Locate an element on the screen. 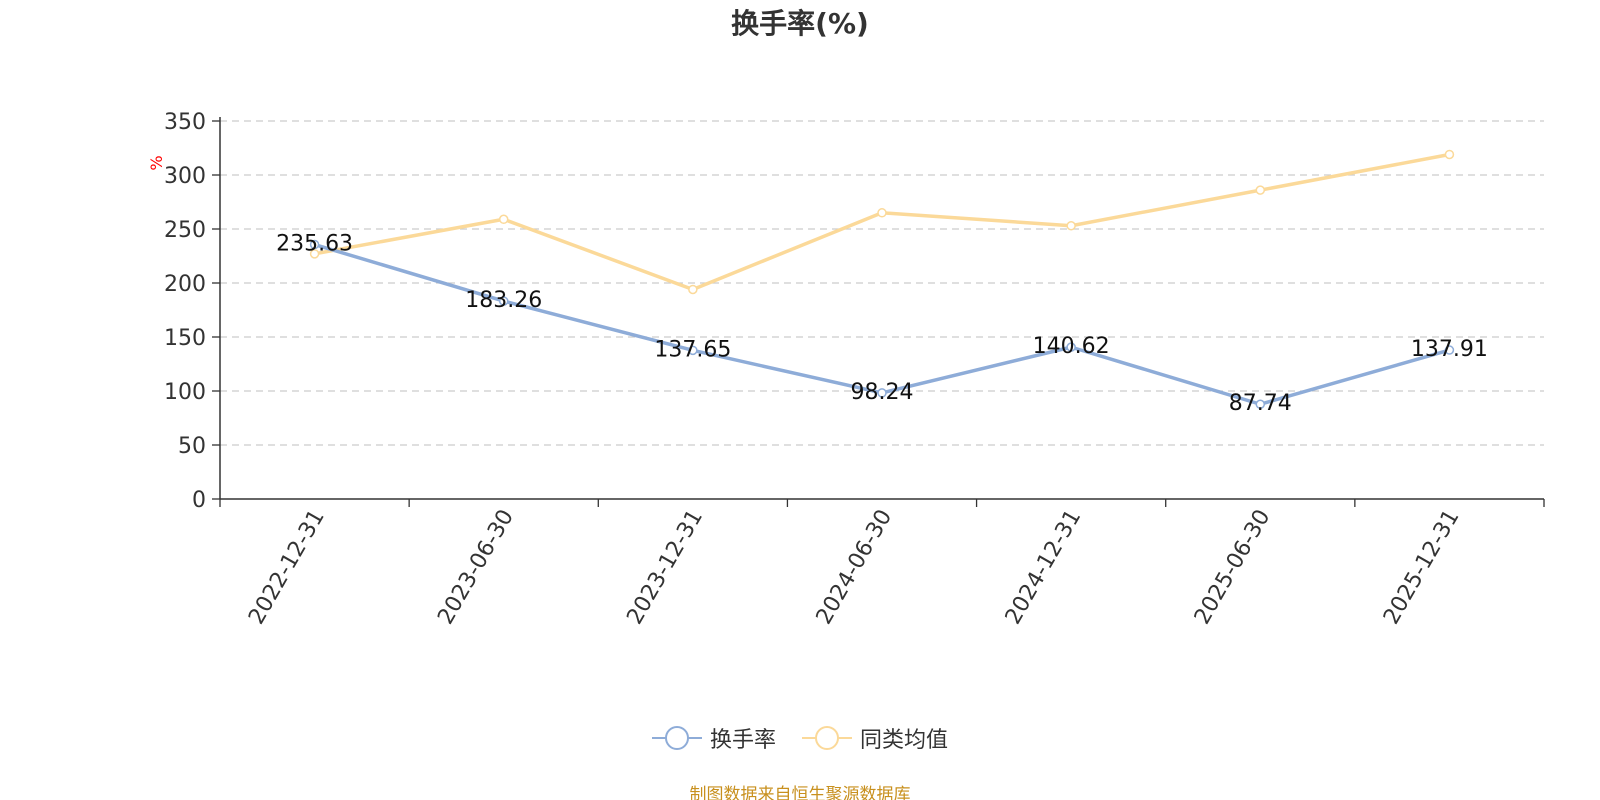 This screenshot has width=1600, height=800. y-tick-label: 250 is located at coordinates (185, 230).